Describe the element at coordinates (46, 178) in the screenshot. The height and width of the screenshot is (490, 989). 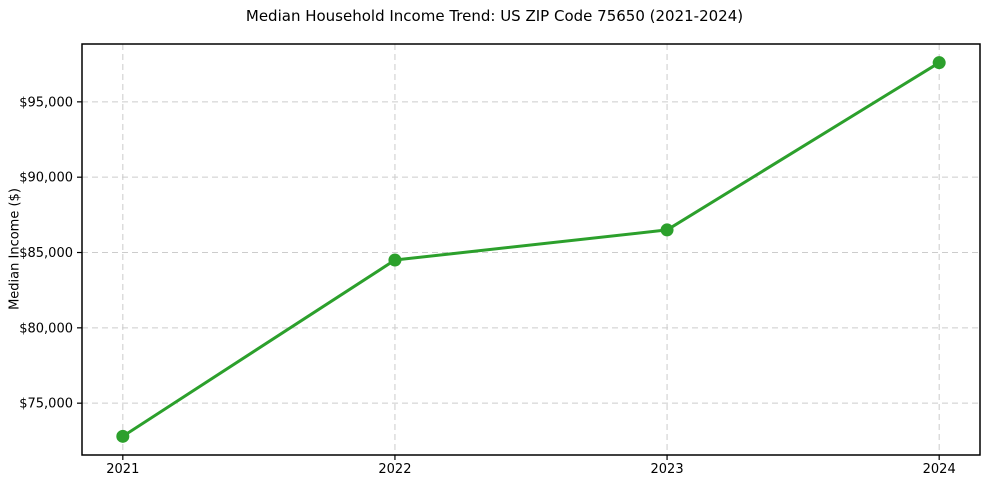
I see `y-tick-label: $90,000` at that location.